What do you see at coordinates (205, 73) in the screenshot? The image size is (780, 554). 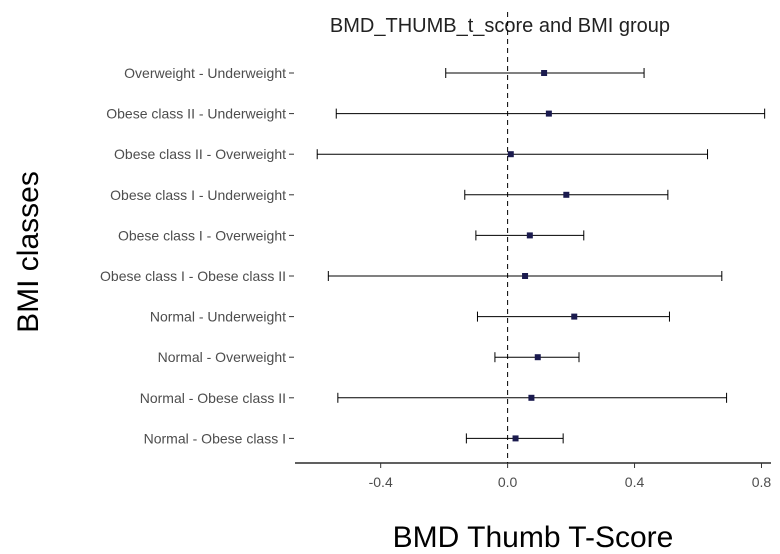 I see `category-label: Overweight - Underweight` at bounding box center [205, 73].